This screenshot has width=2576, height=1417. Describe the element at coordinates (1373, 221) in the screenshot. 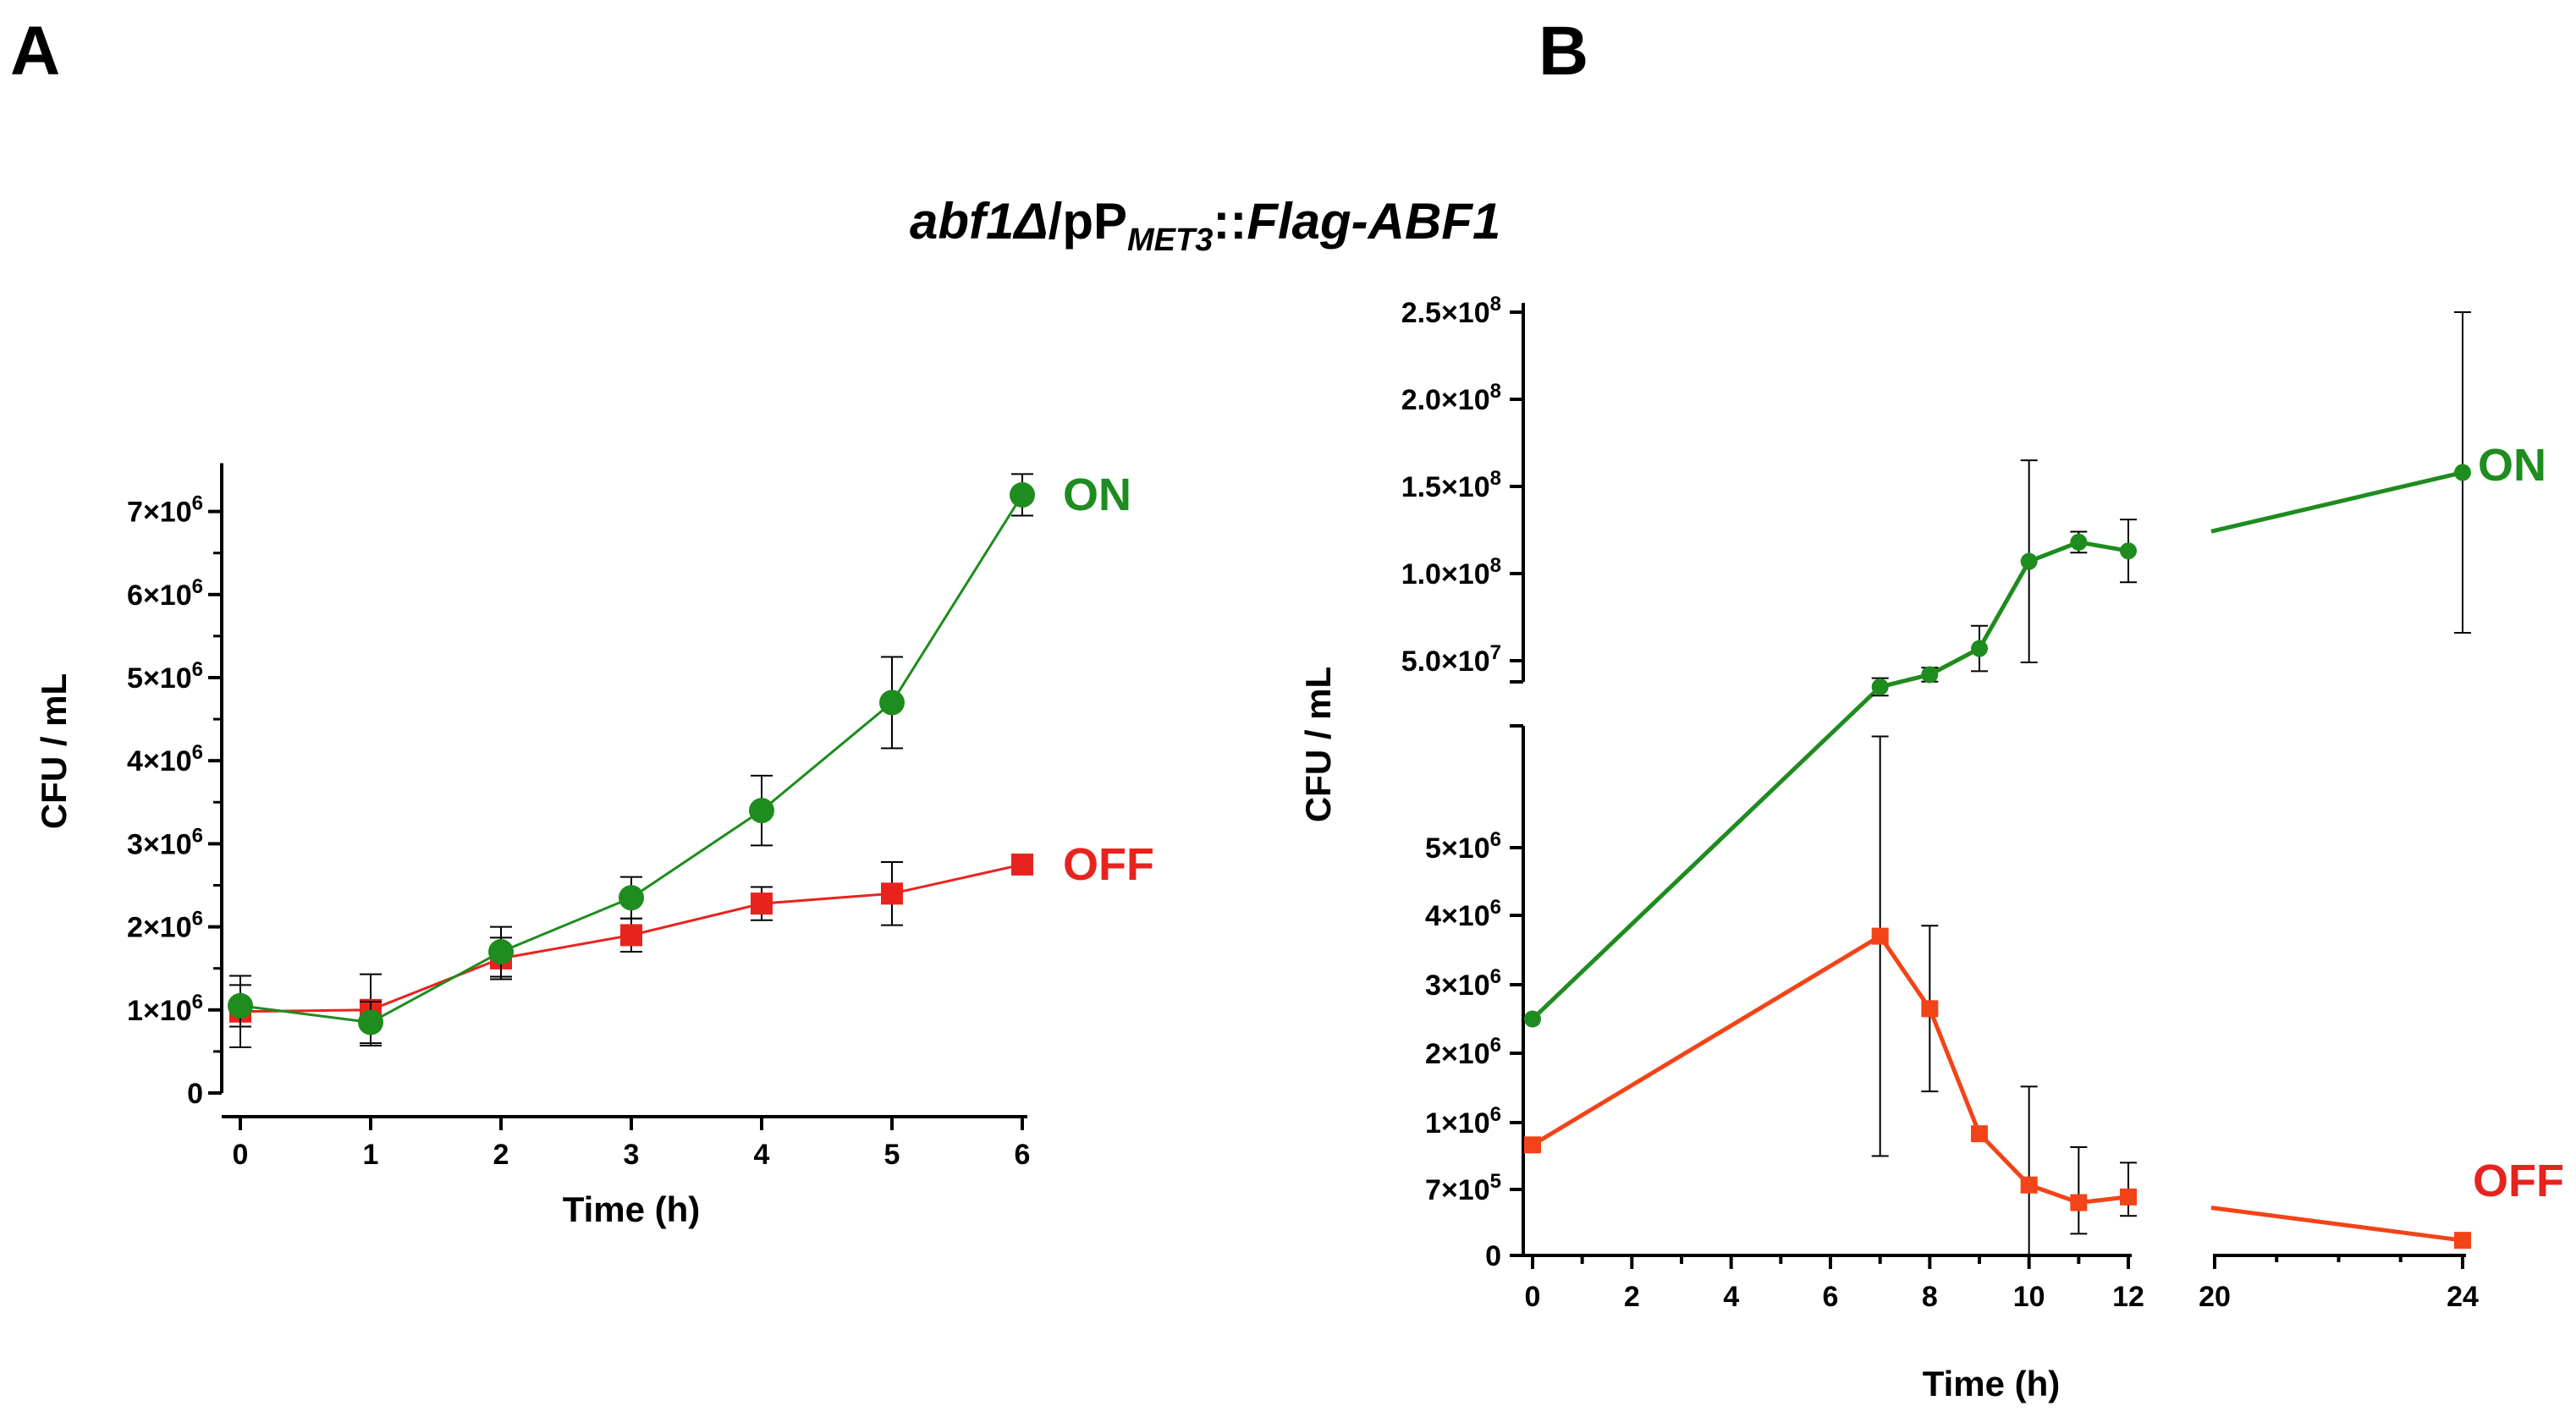

I see `title-construct: Flag-ABF1` at that location.